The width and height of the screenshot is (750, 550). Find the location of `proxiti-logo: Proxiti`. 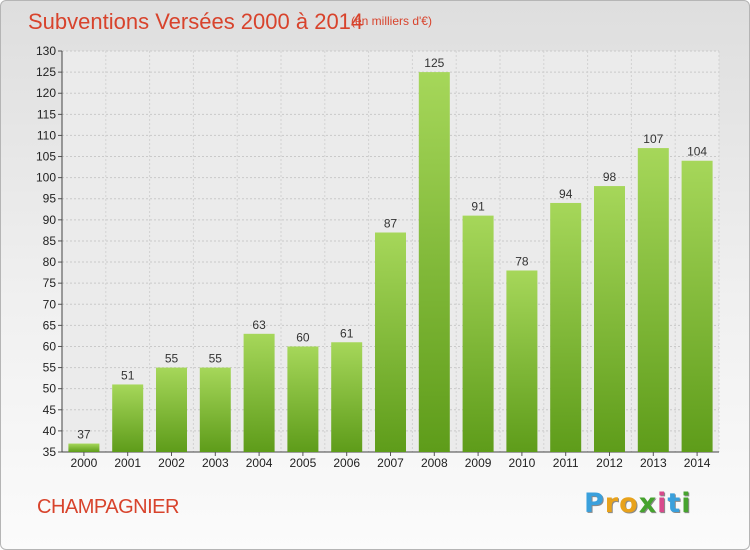

proxiti-logo: Proxiti is located at coordinates (638, 503).